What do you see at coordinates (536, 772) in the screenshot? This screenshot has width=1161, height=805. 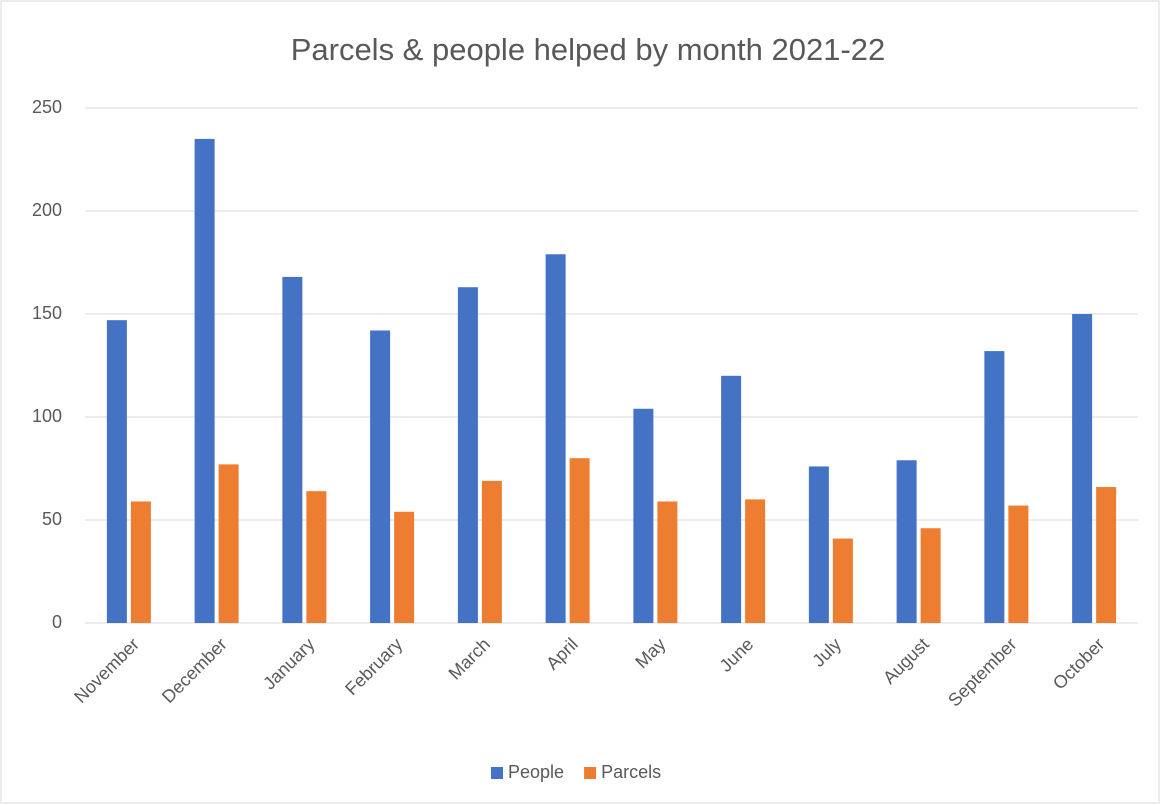 I see `legend-label: People` at bounding box center [536, 772].